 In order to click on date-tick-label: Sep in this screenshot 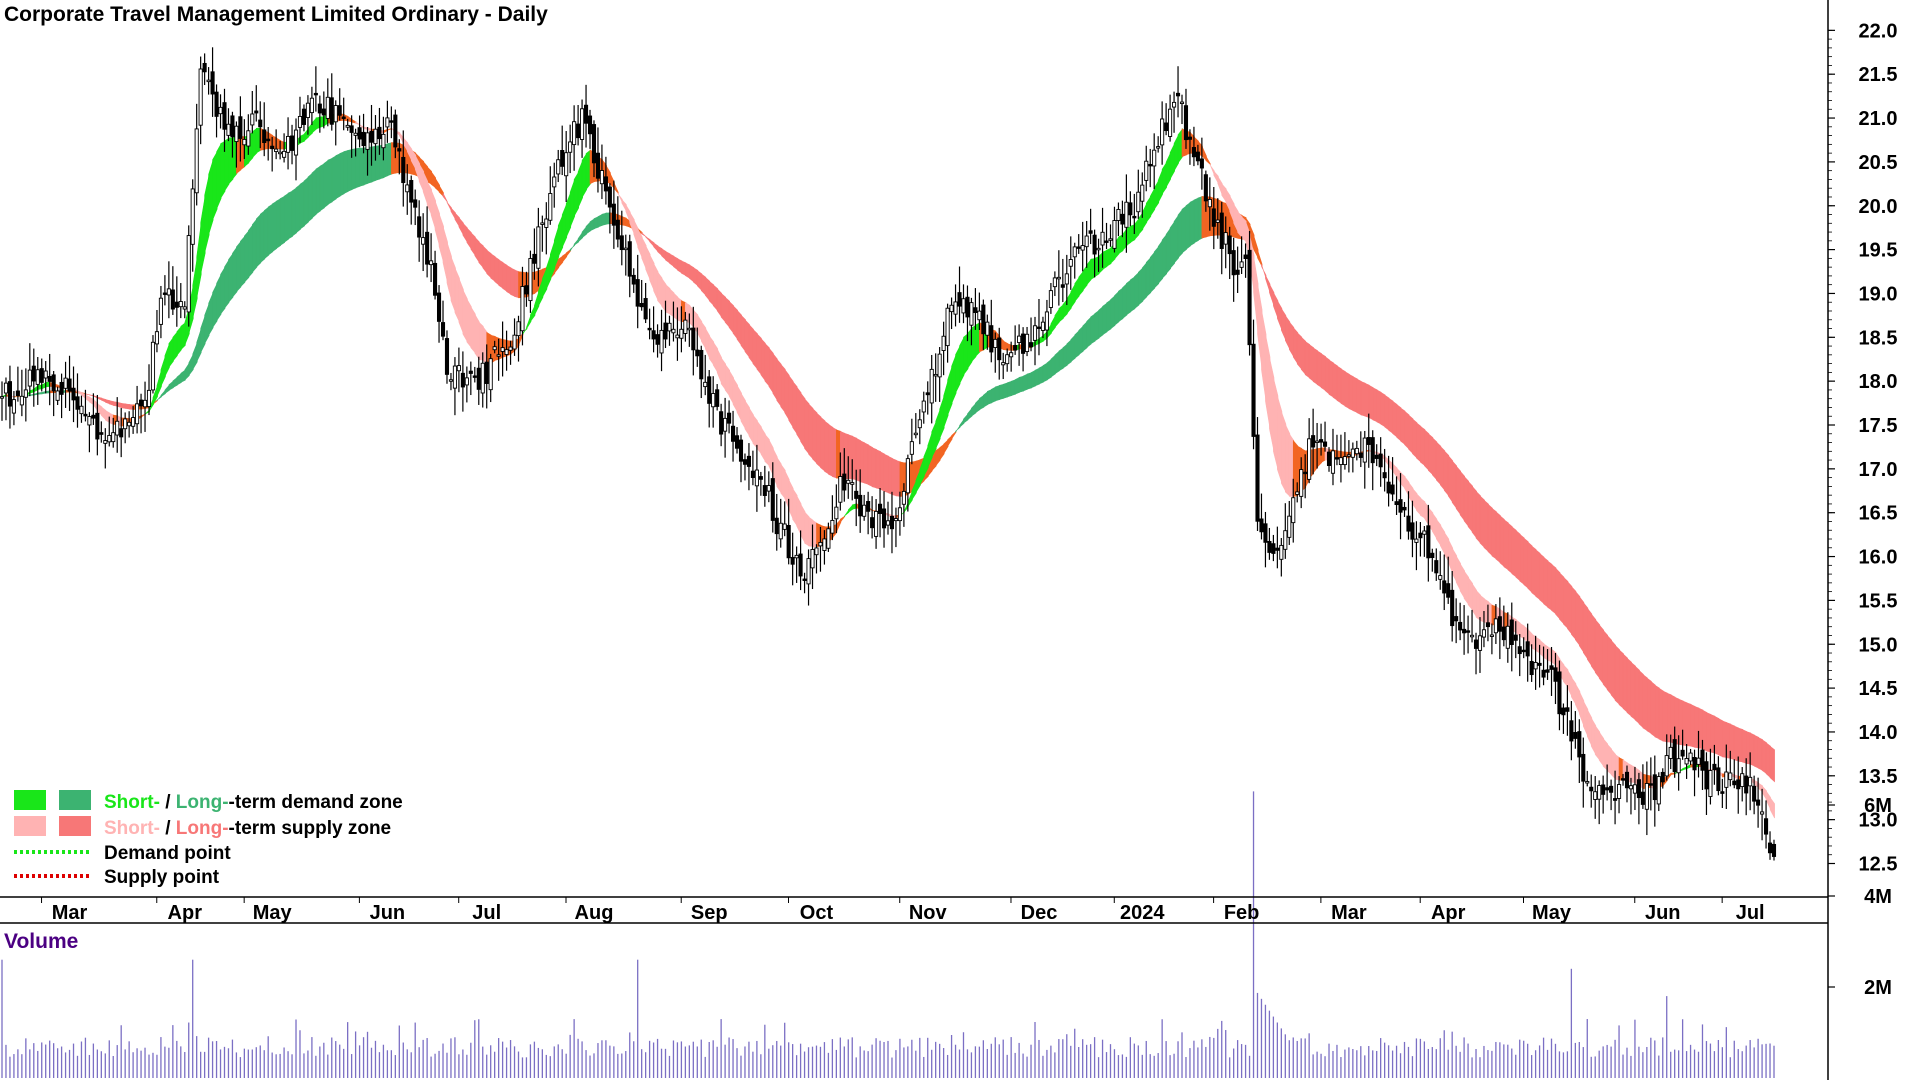, I will do `click(709, 913)`.